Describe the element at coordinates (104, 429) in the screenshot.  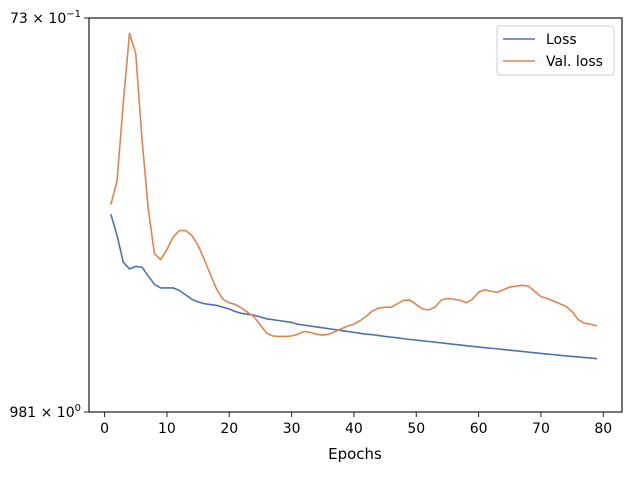
I see `x-tick-label: 0` at that location.